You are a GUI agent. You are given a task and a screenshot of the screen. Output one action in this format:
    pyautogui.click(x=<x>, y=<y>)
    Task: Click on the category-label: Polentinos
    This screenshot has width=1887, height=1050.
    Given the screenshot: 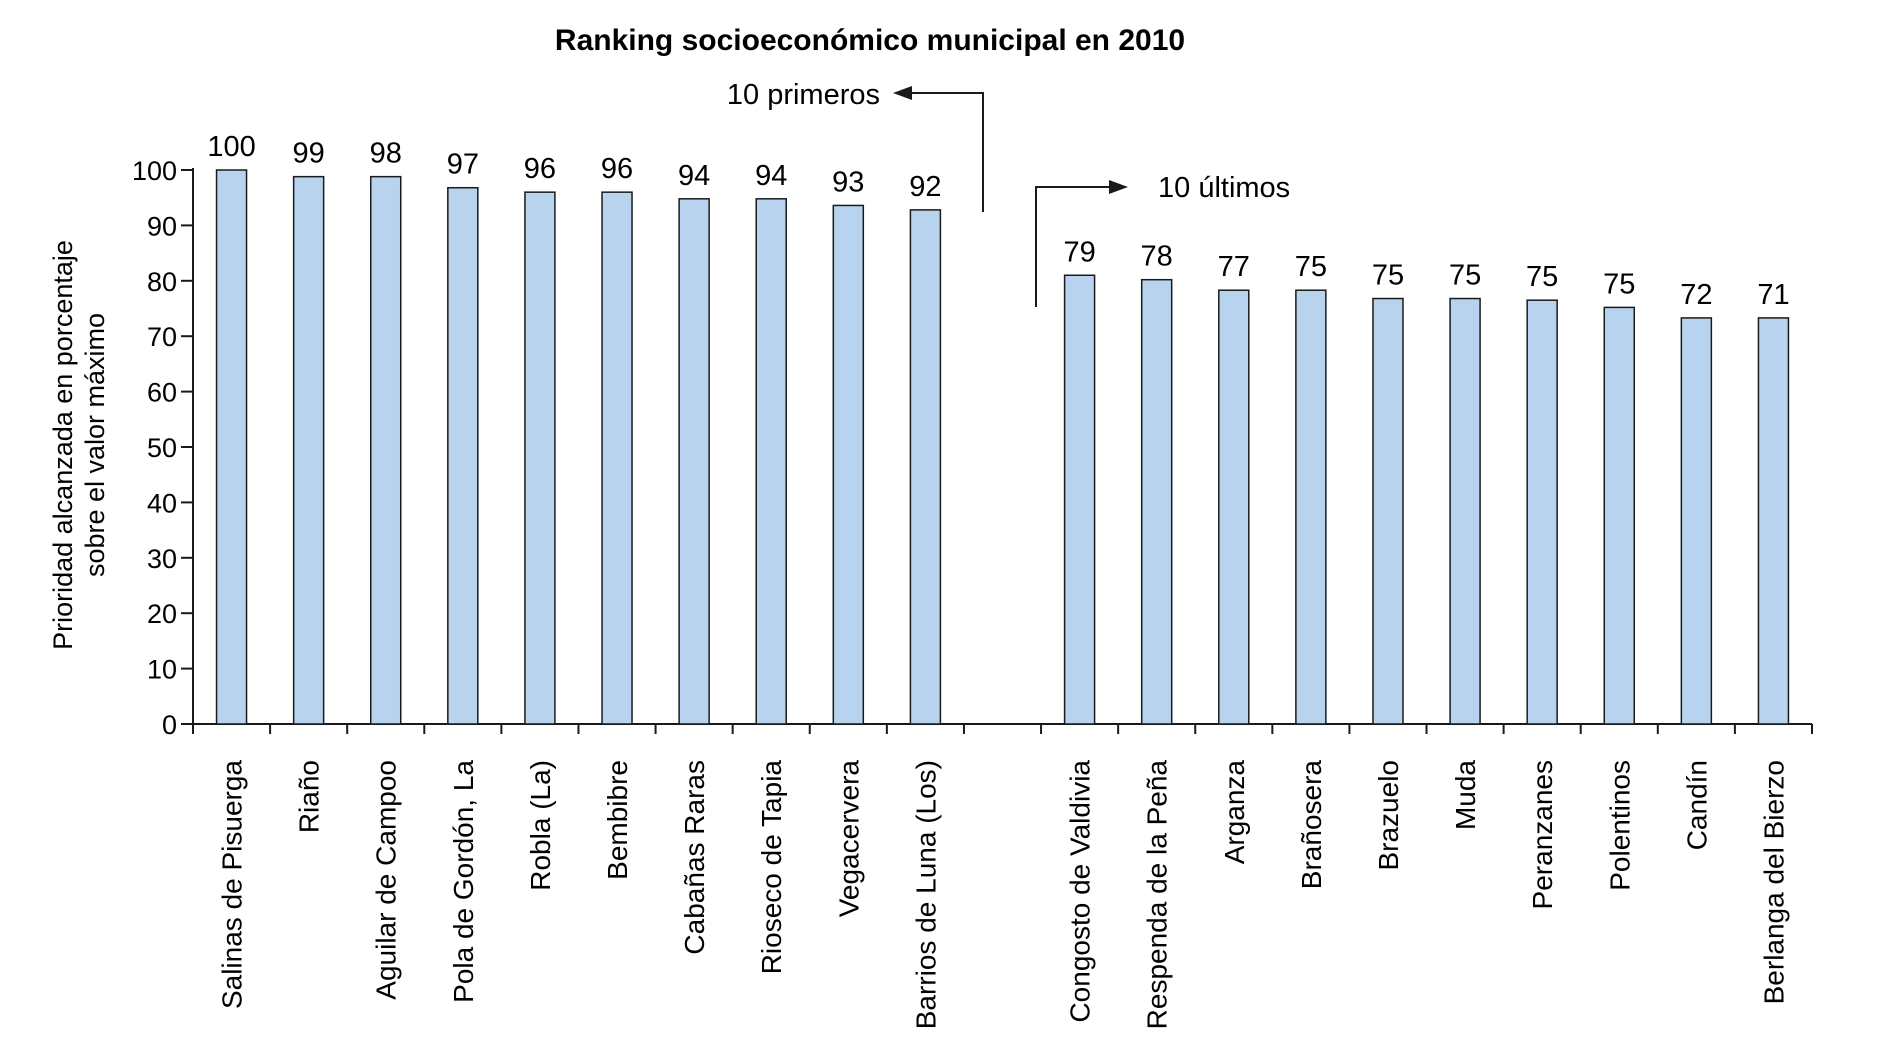 What is the action you would take?
    pyautogui.click(x=1619, y=825)
    